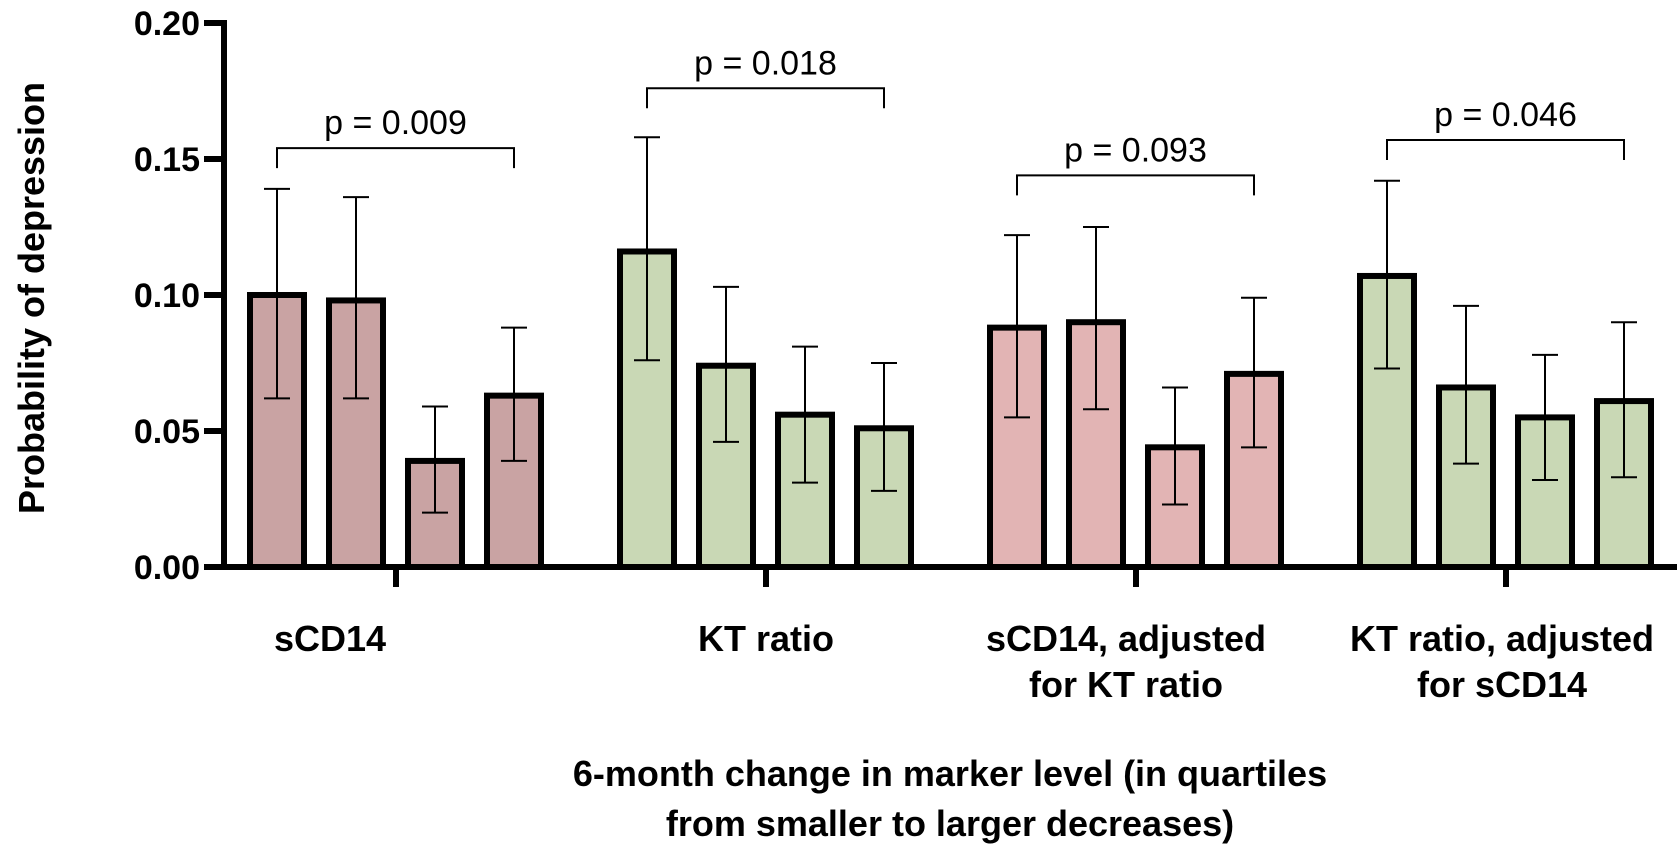 The image size is (1677, 854). I want to click on bar-group-1: p = 0.009 sCD14, so click(395, 381).